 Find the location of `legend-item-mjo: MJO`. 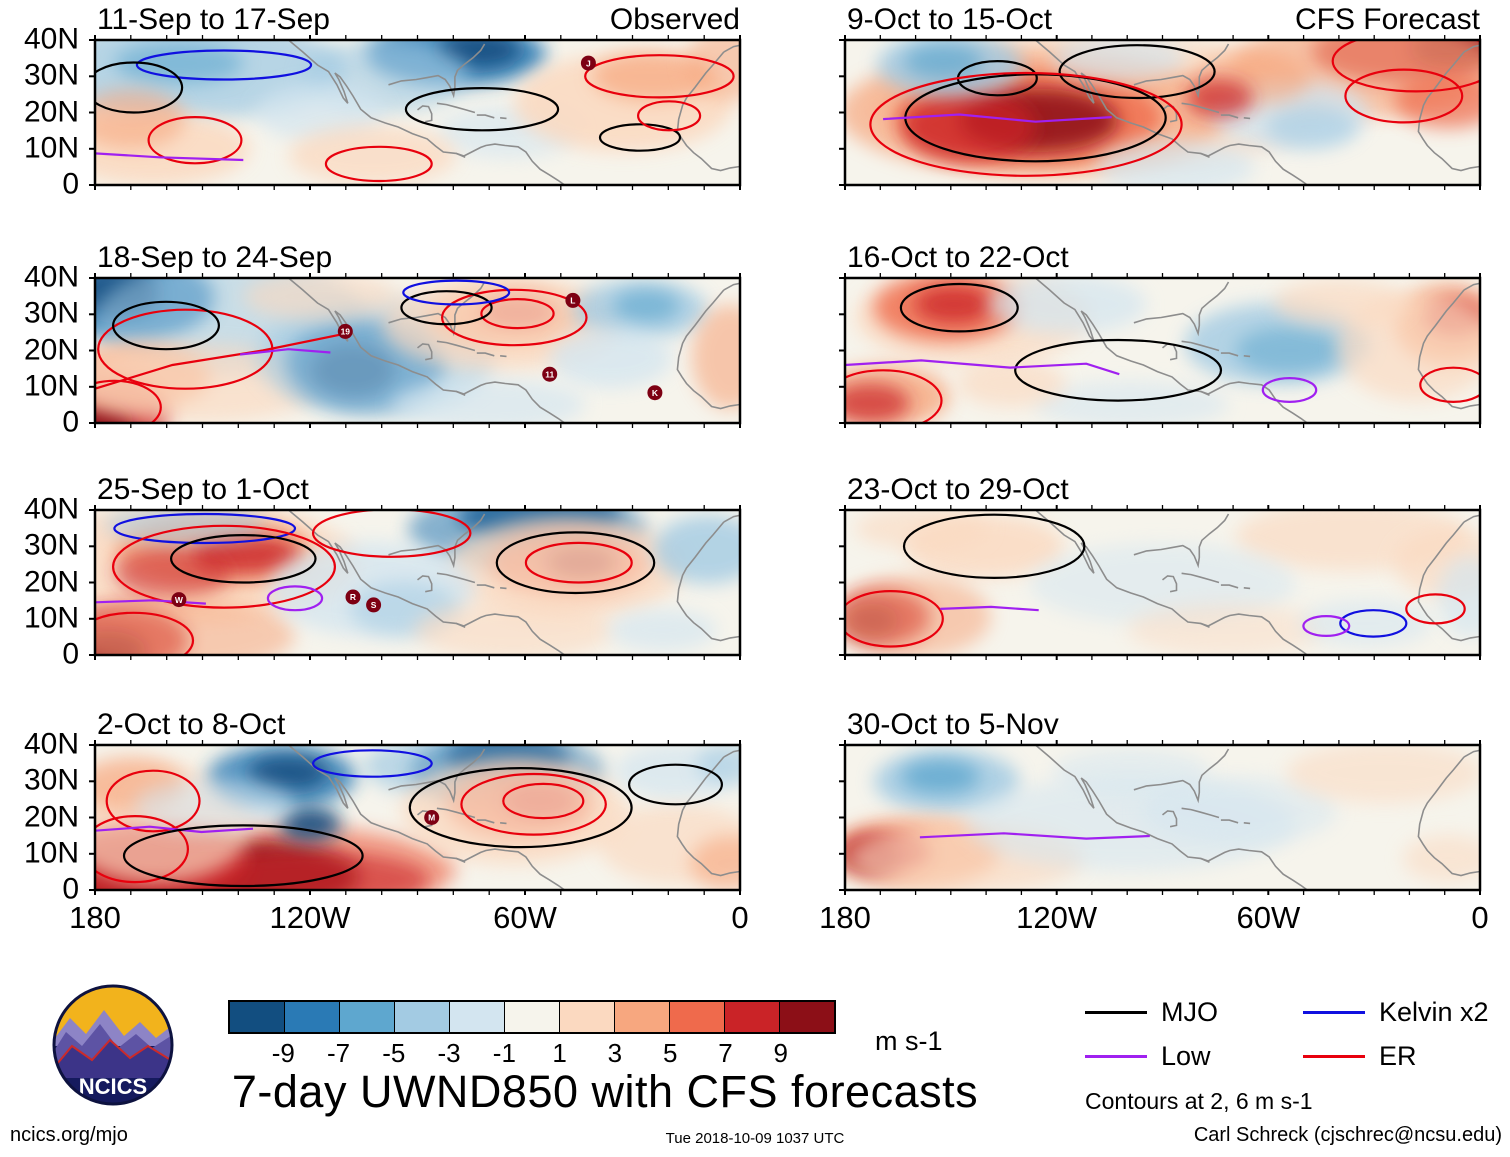

legend-item-mjo: MJO is located at coordinates (1194, 1012).